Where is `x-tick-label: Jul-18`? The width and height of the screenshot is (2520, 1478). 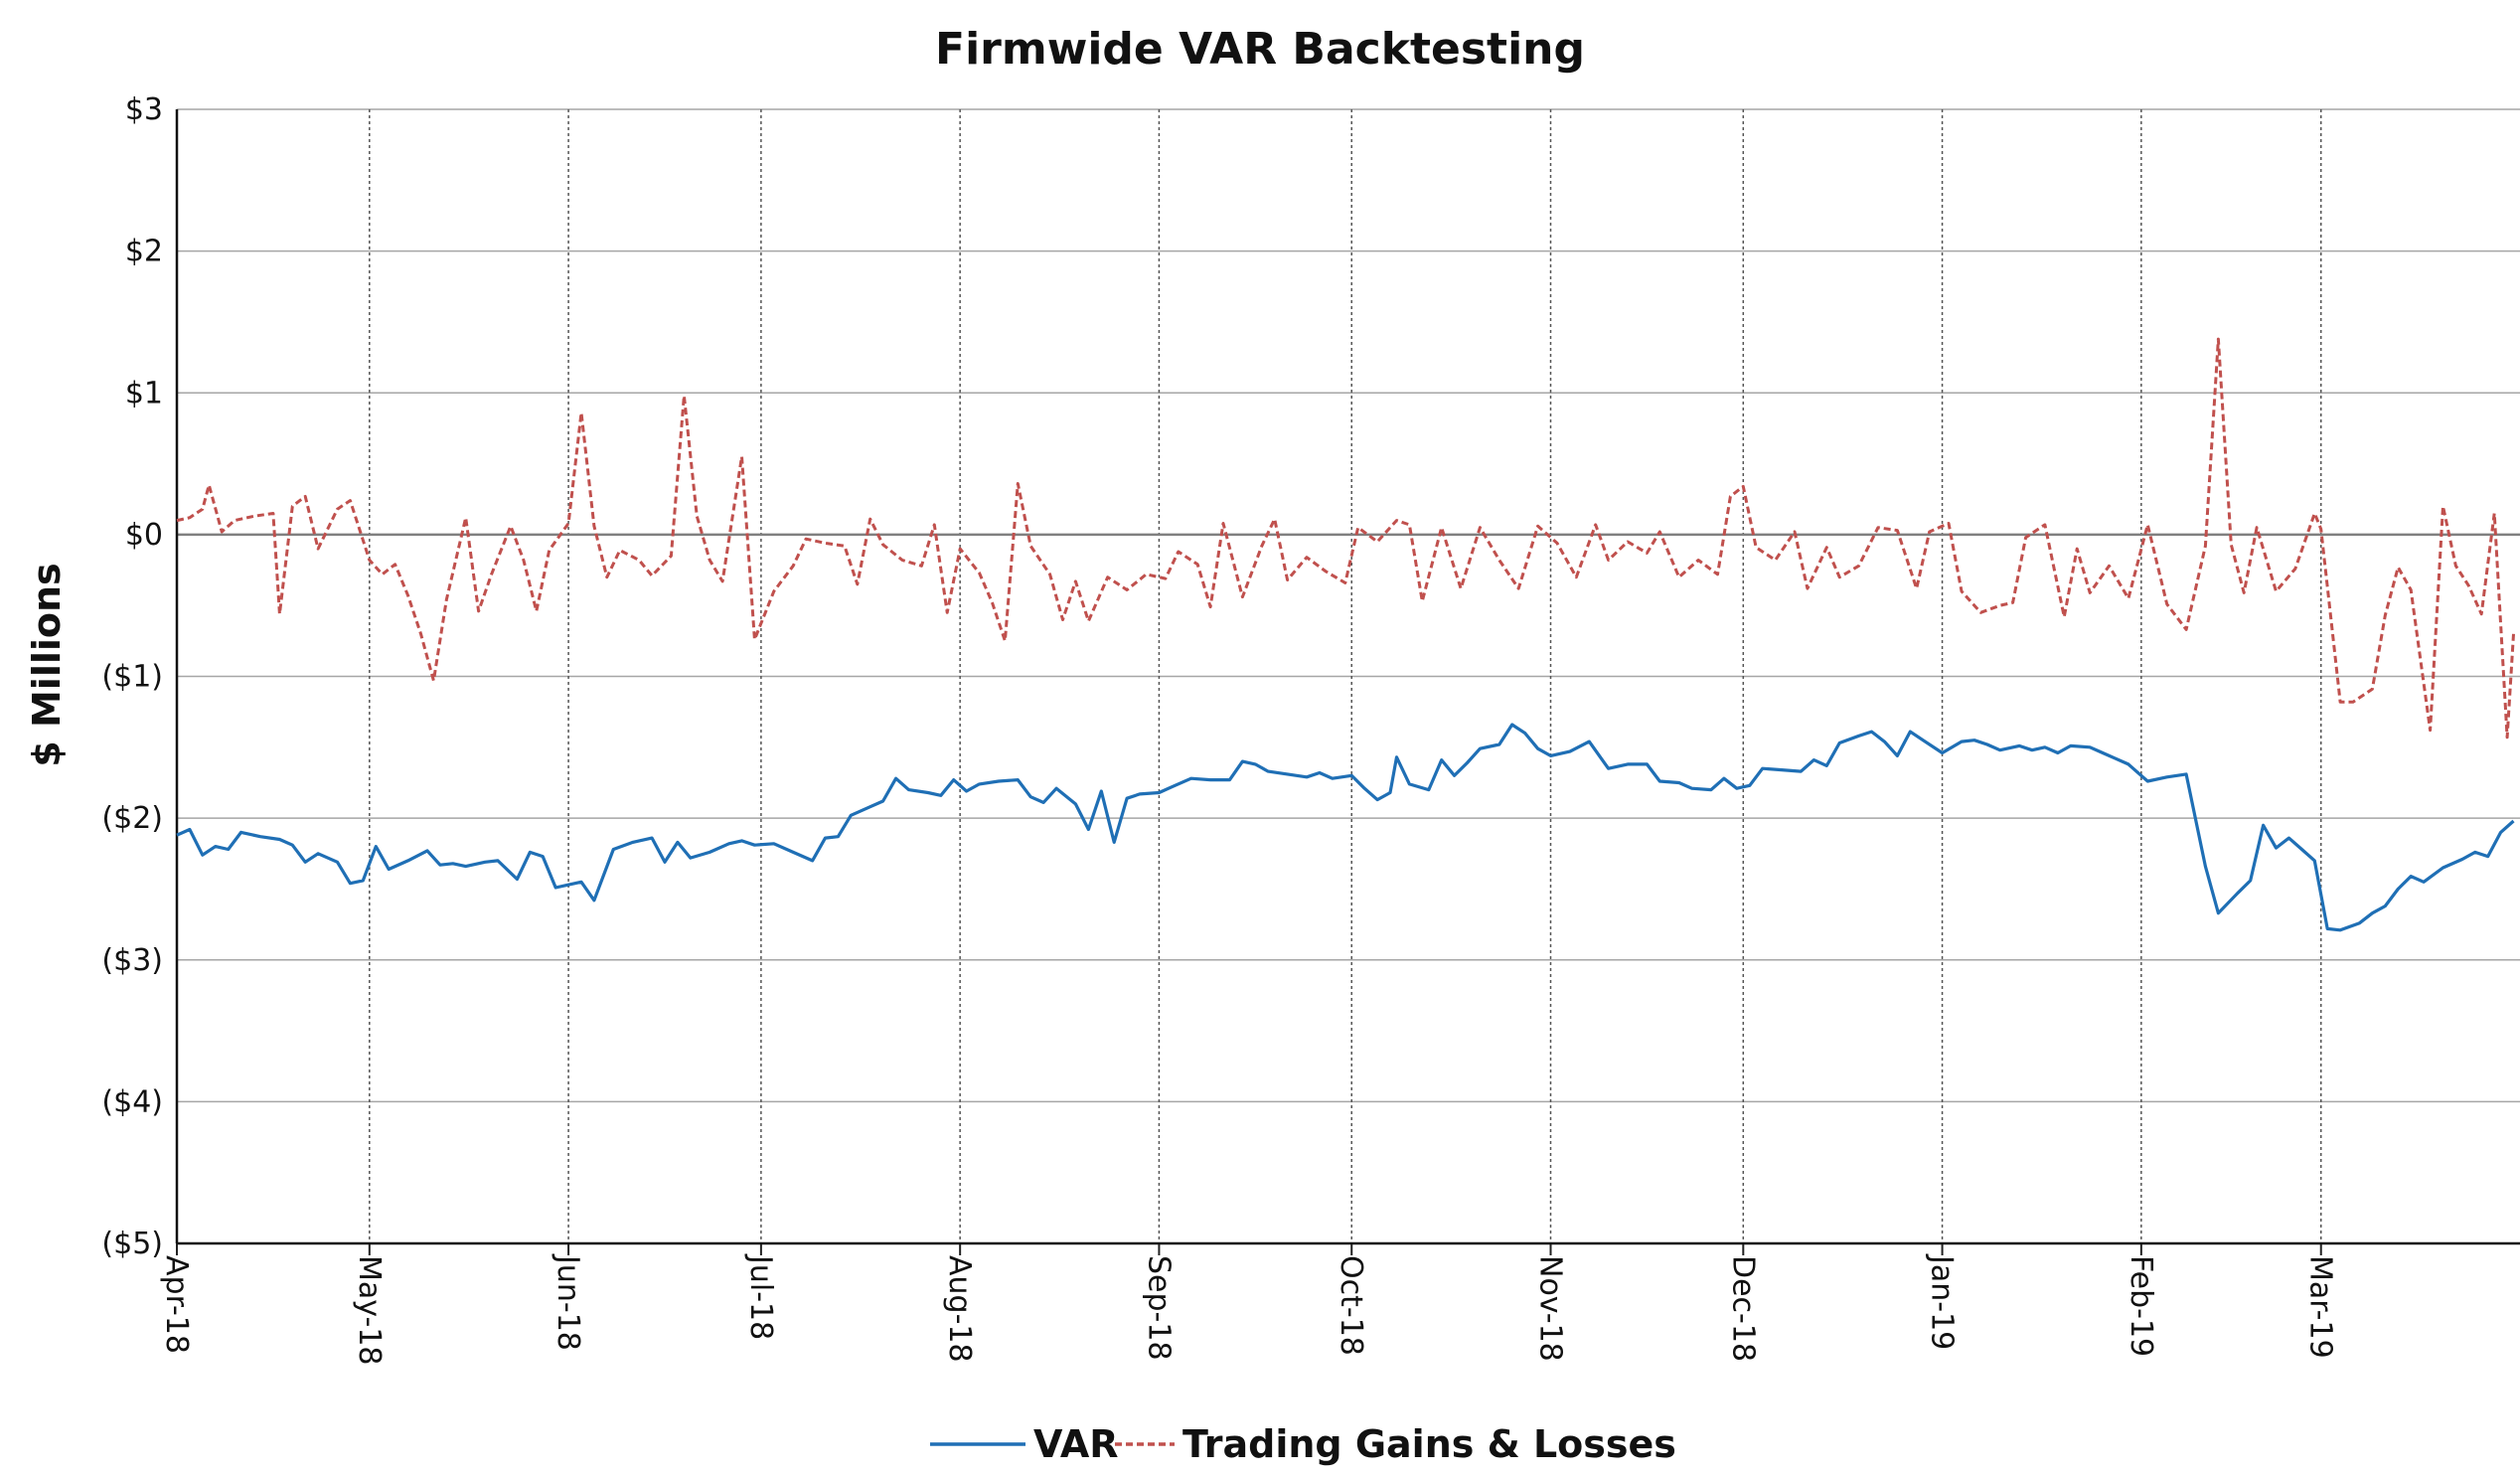
x-tick-label: Jul-18 is located at coordinates (760, 1296).